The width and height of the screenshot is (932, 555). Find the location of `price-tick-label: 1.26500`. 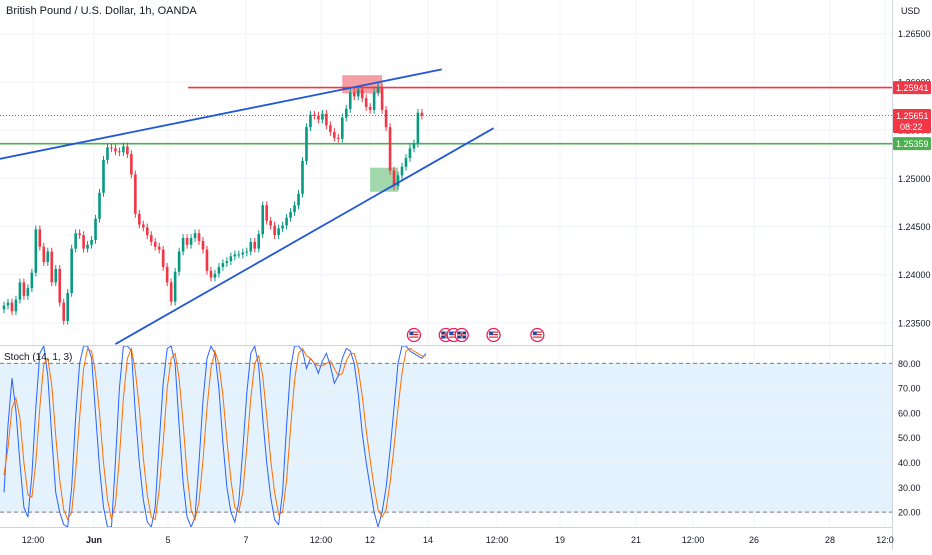

price-tick-label: 1.26500 is located at coordinates (914, 34).